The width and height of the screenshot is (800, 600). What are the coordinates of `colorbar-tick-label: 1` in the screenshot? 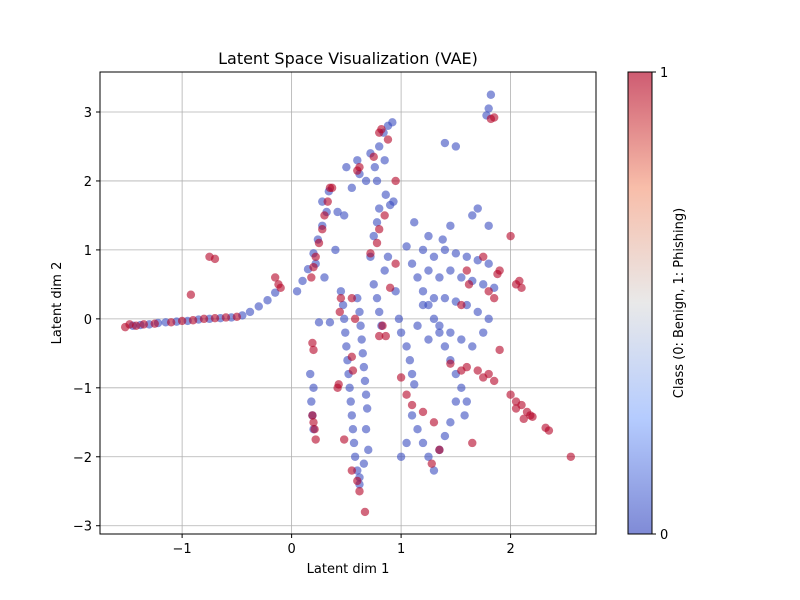 It's located at (664, 73).